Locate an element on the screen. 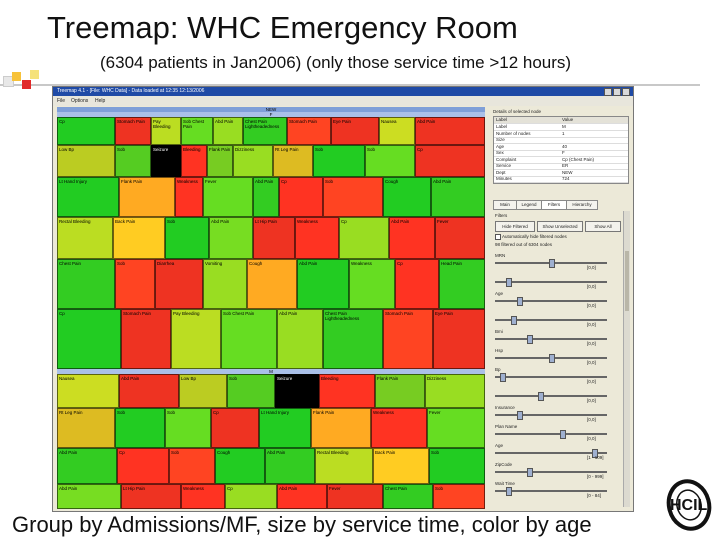  treemap-cell: Bleeding is located at coordinates (347, 391).